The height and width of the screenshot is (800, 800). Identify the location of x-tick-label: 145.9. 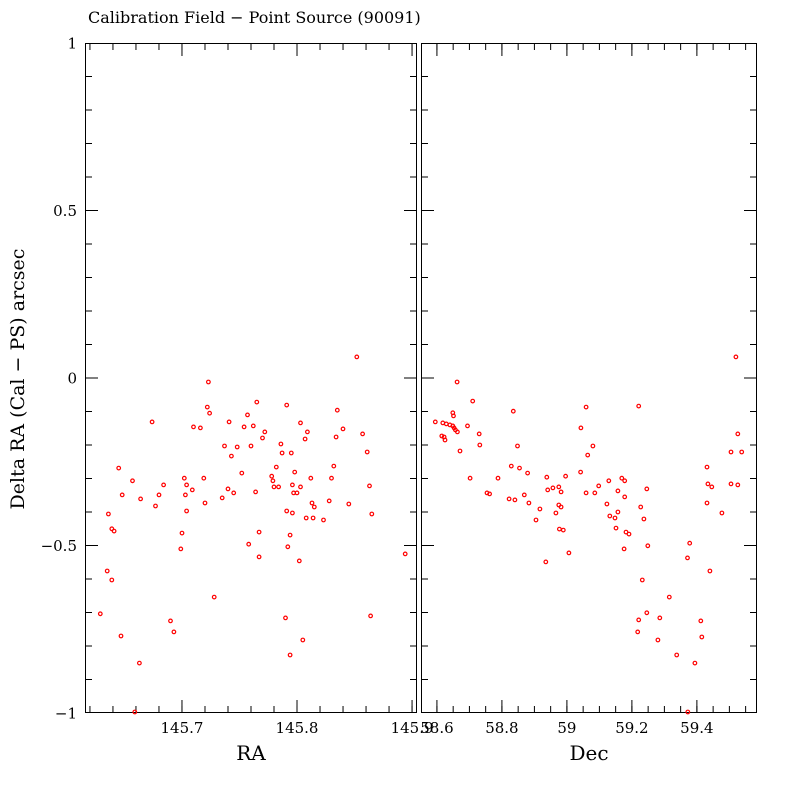
(412, 728).